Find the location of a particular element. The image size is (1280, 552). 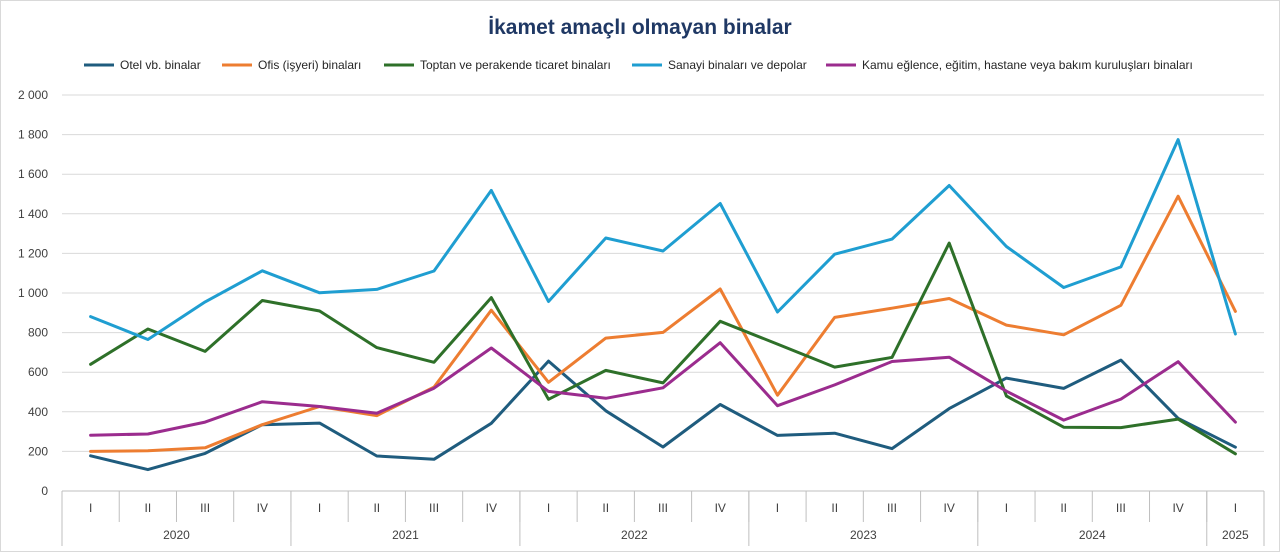

legend-label: Toptan ve perakende ticaret binaları is located at coordinates (515, 65).